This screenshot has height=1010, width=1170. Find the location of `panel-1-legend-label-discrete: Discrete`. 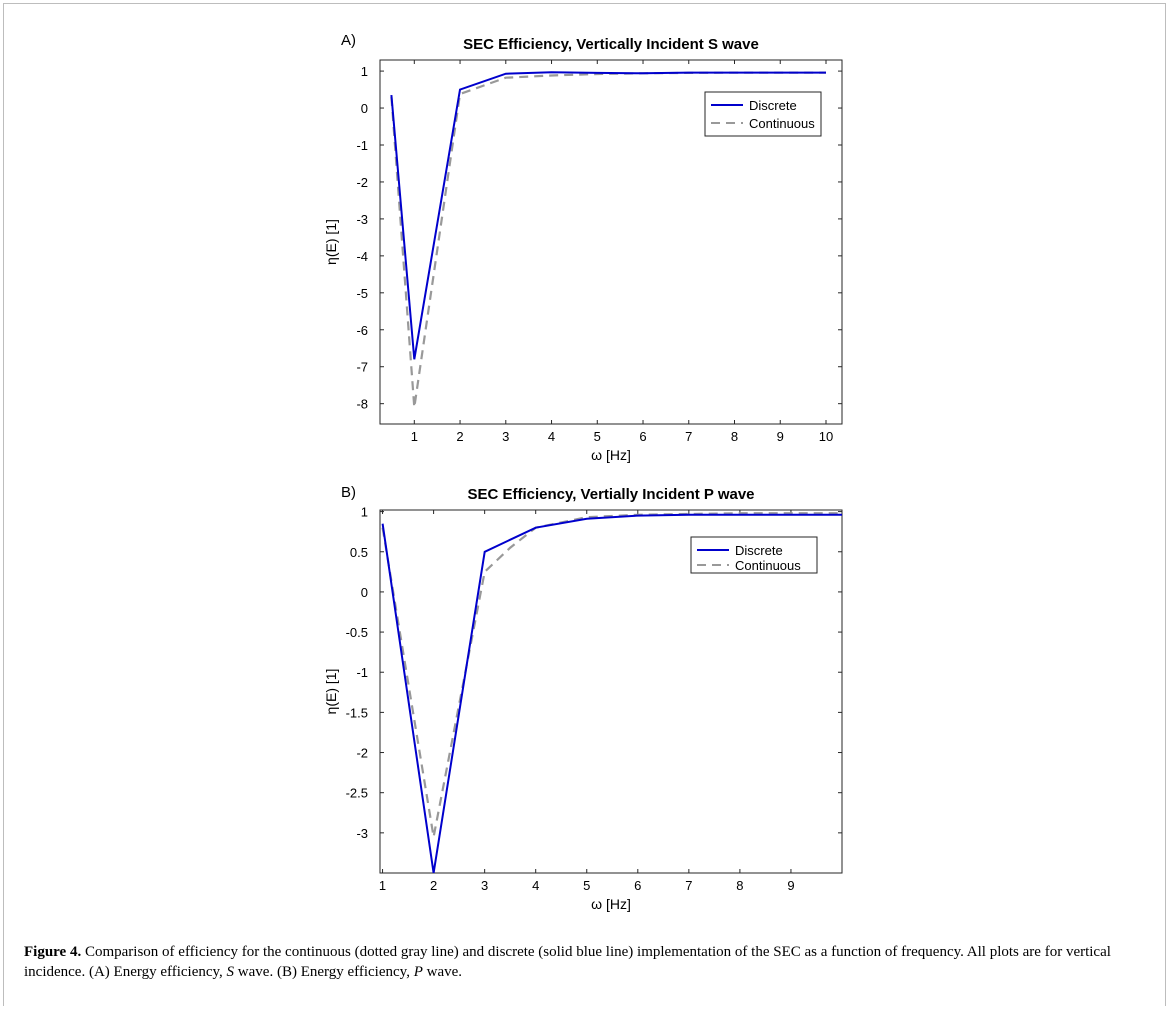

panel-1-legend-label-discrete: Discrete is located at coordinates (773, 105).